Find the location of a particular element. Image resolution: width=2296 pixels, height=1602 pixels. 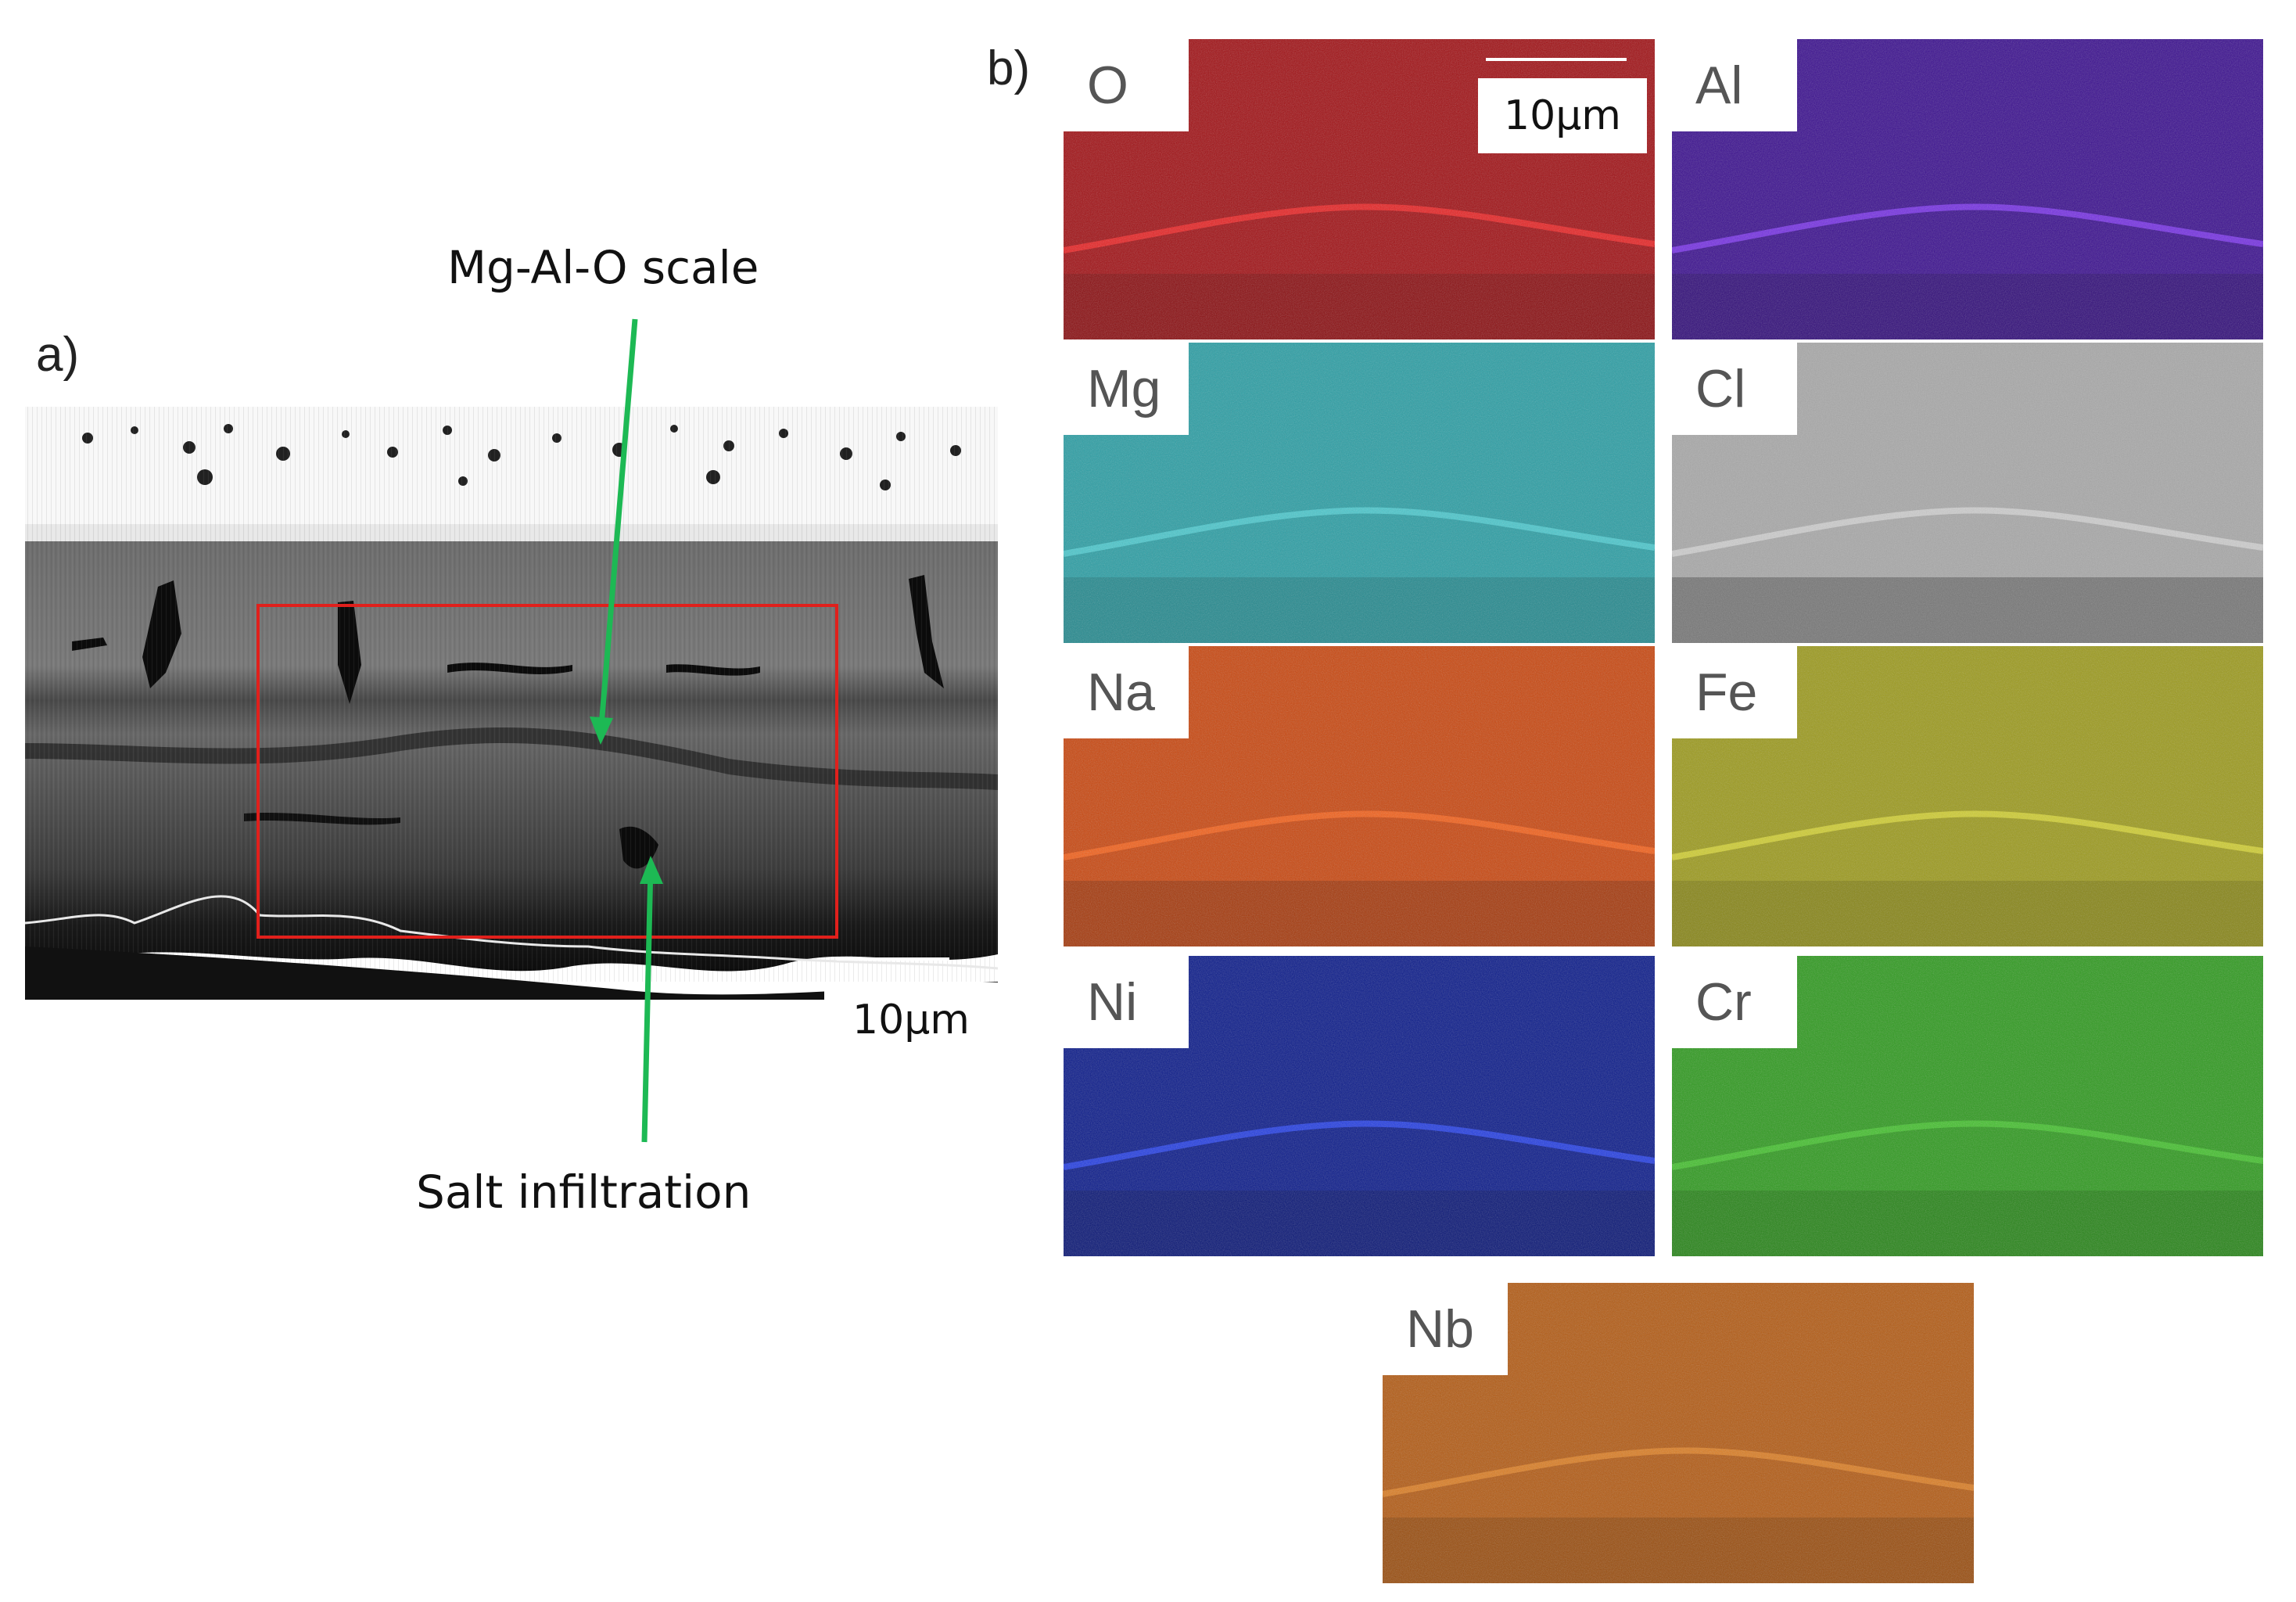

panel-b-label: b) is located at coordinates (1009, 68).